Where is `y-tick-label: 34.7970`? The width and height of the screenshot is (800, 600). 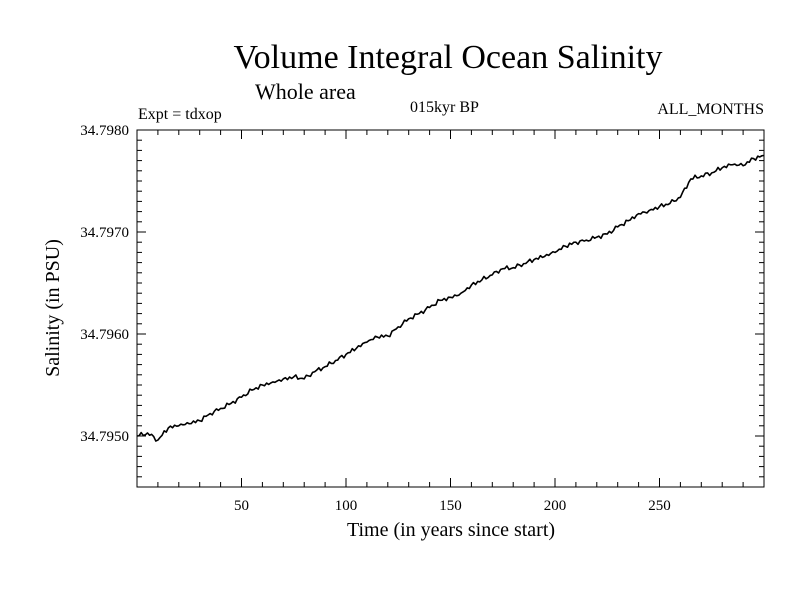
y-tick-label: 34.7970 is located at coordinates (104, 233).